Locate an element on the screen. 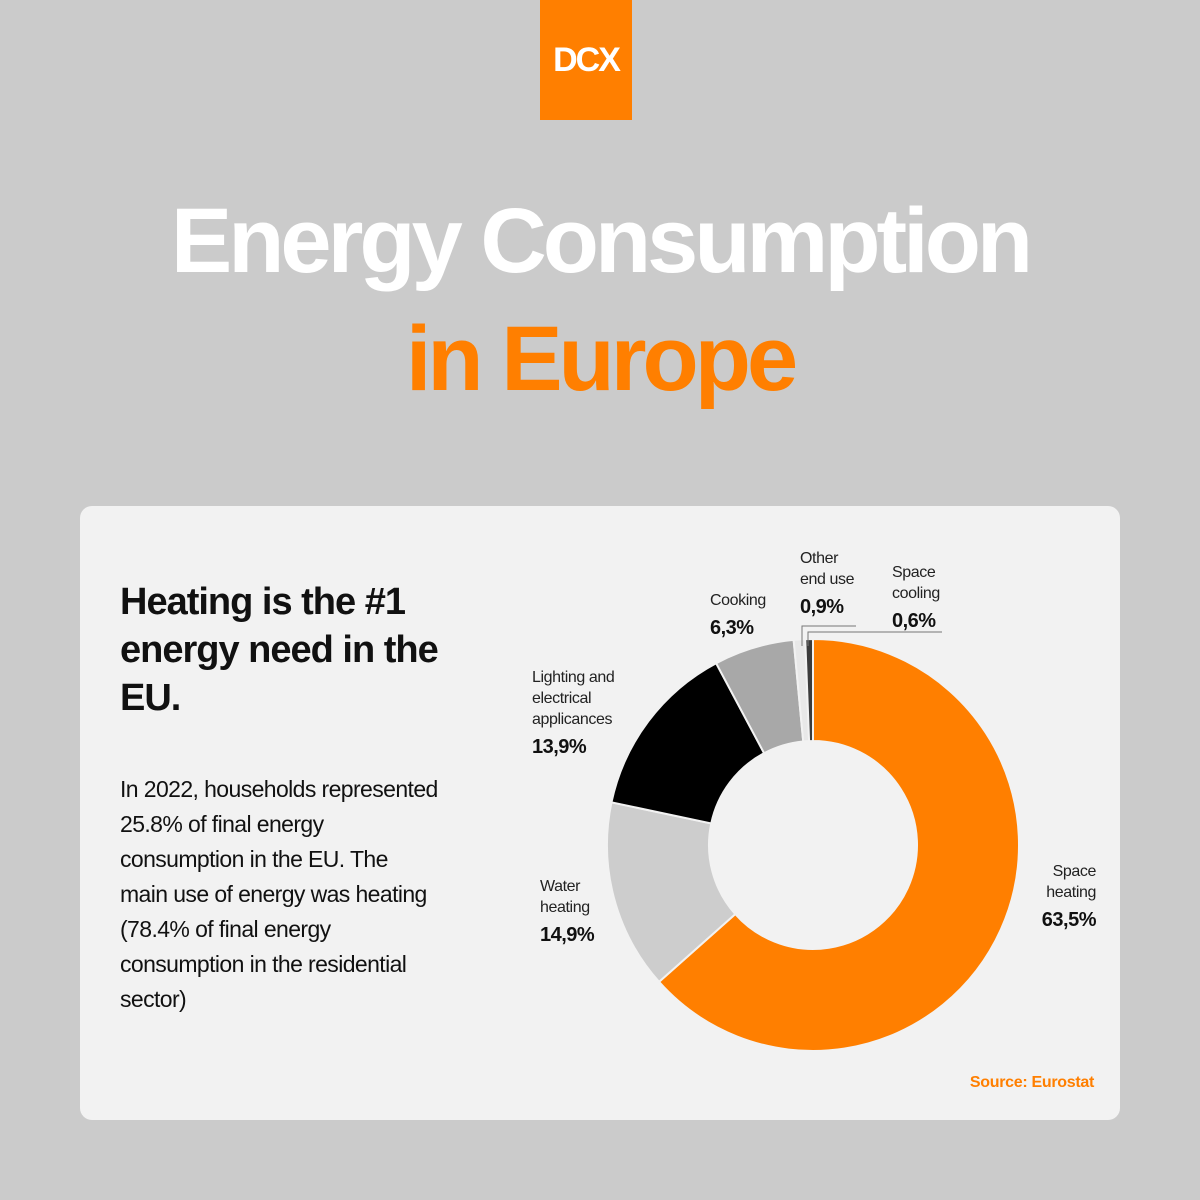 The height and width of the screenshot is (1200, 1200). label-name-cooking: Cooking is located at coordinates (738, 600).